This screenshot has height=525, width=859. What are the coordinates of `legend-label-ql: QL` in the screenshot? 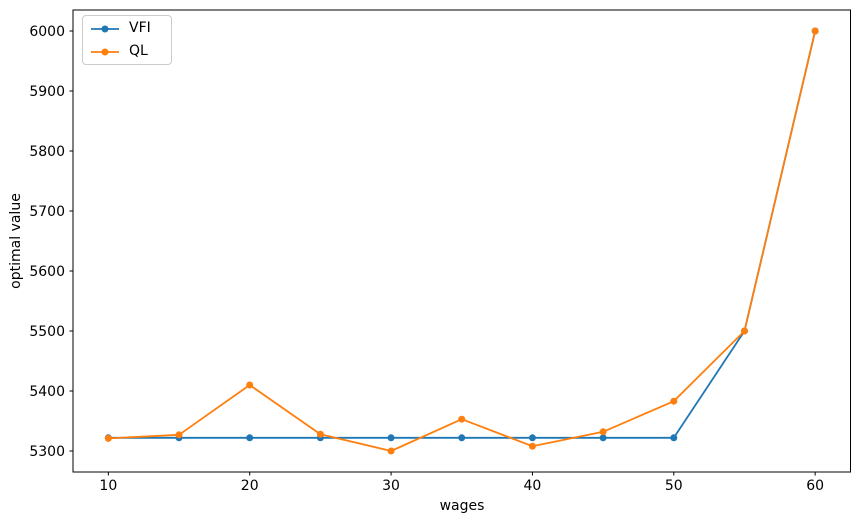 It's located at (138, 51).